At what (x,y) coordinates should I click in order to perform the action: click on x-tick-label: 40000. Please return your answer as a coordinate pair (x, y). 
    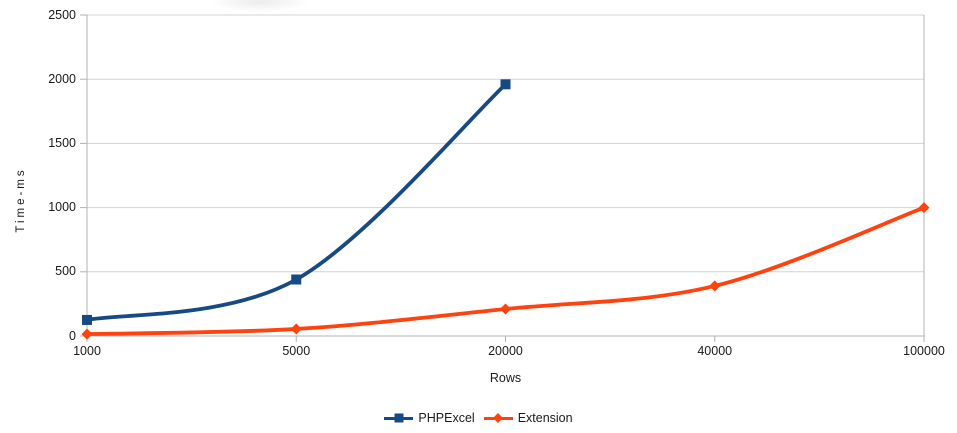
    Looking at the image, I should click on (715, 351).